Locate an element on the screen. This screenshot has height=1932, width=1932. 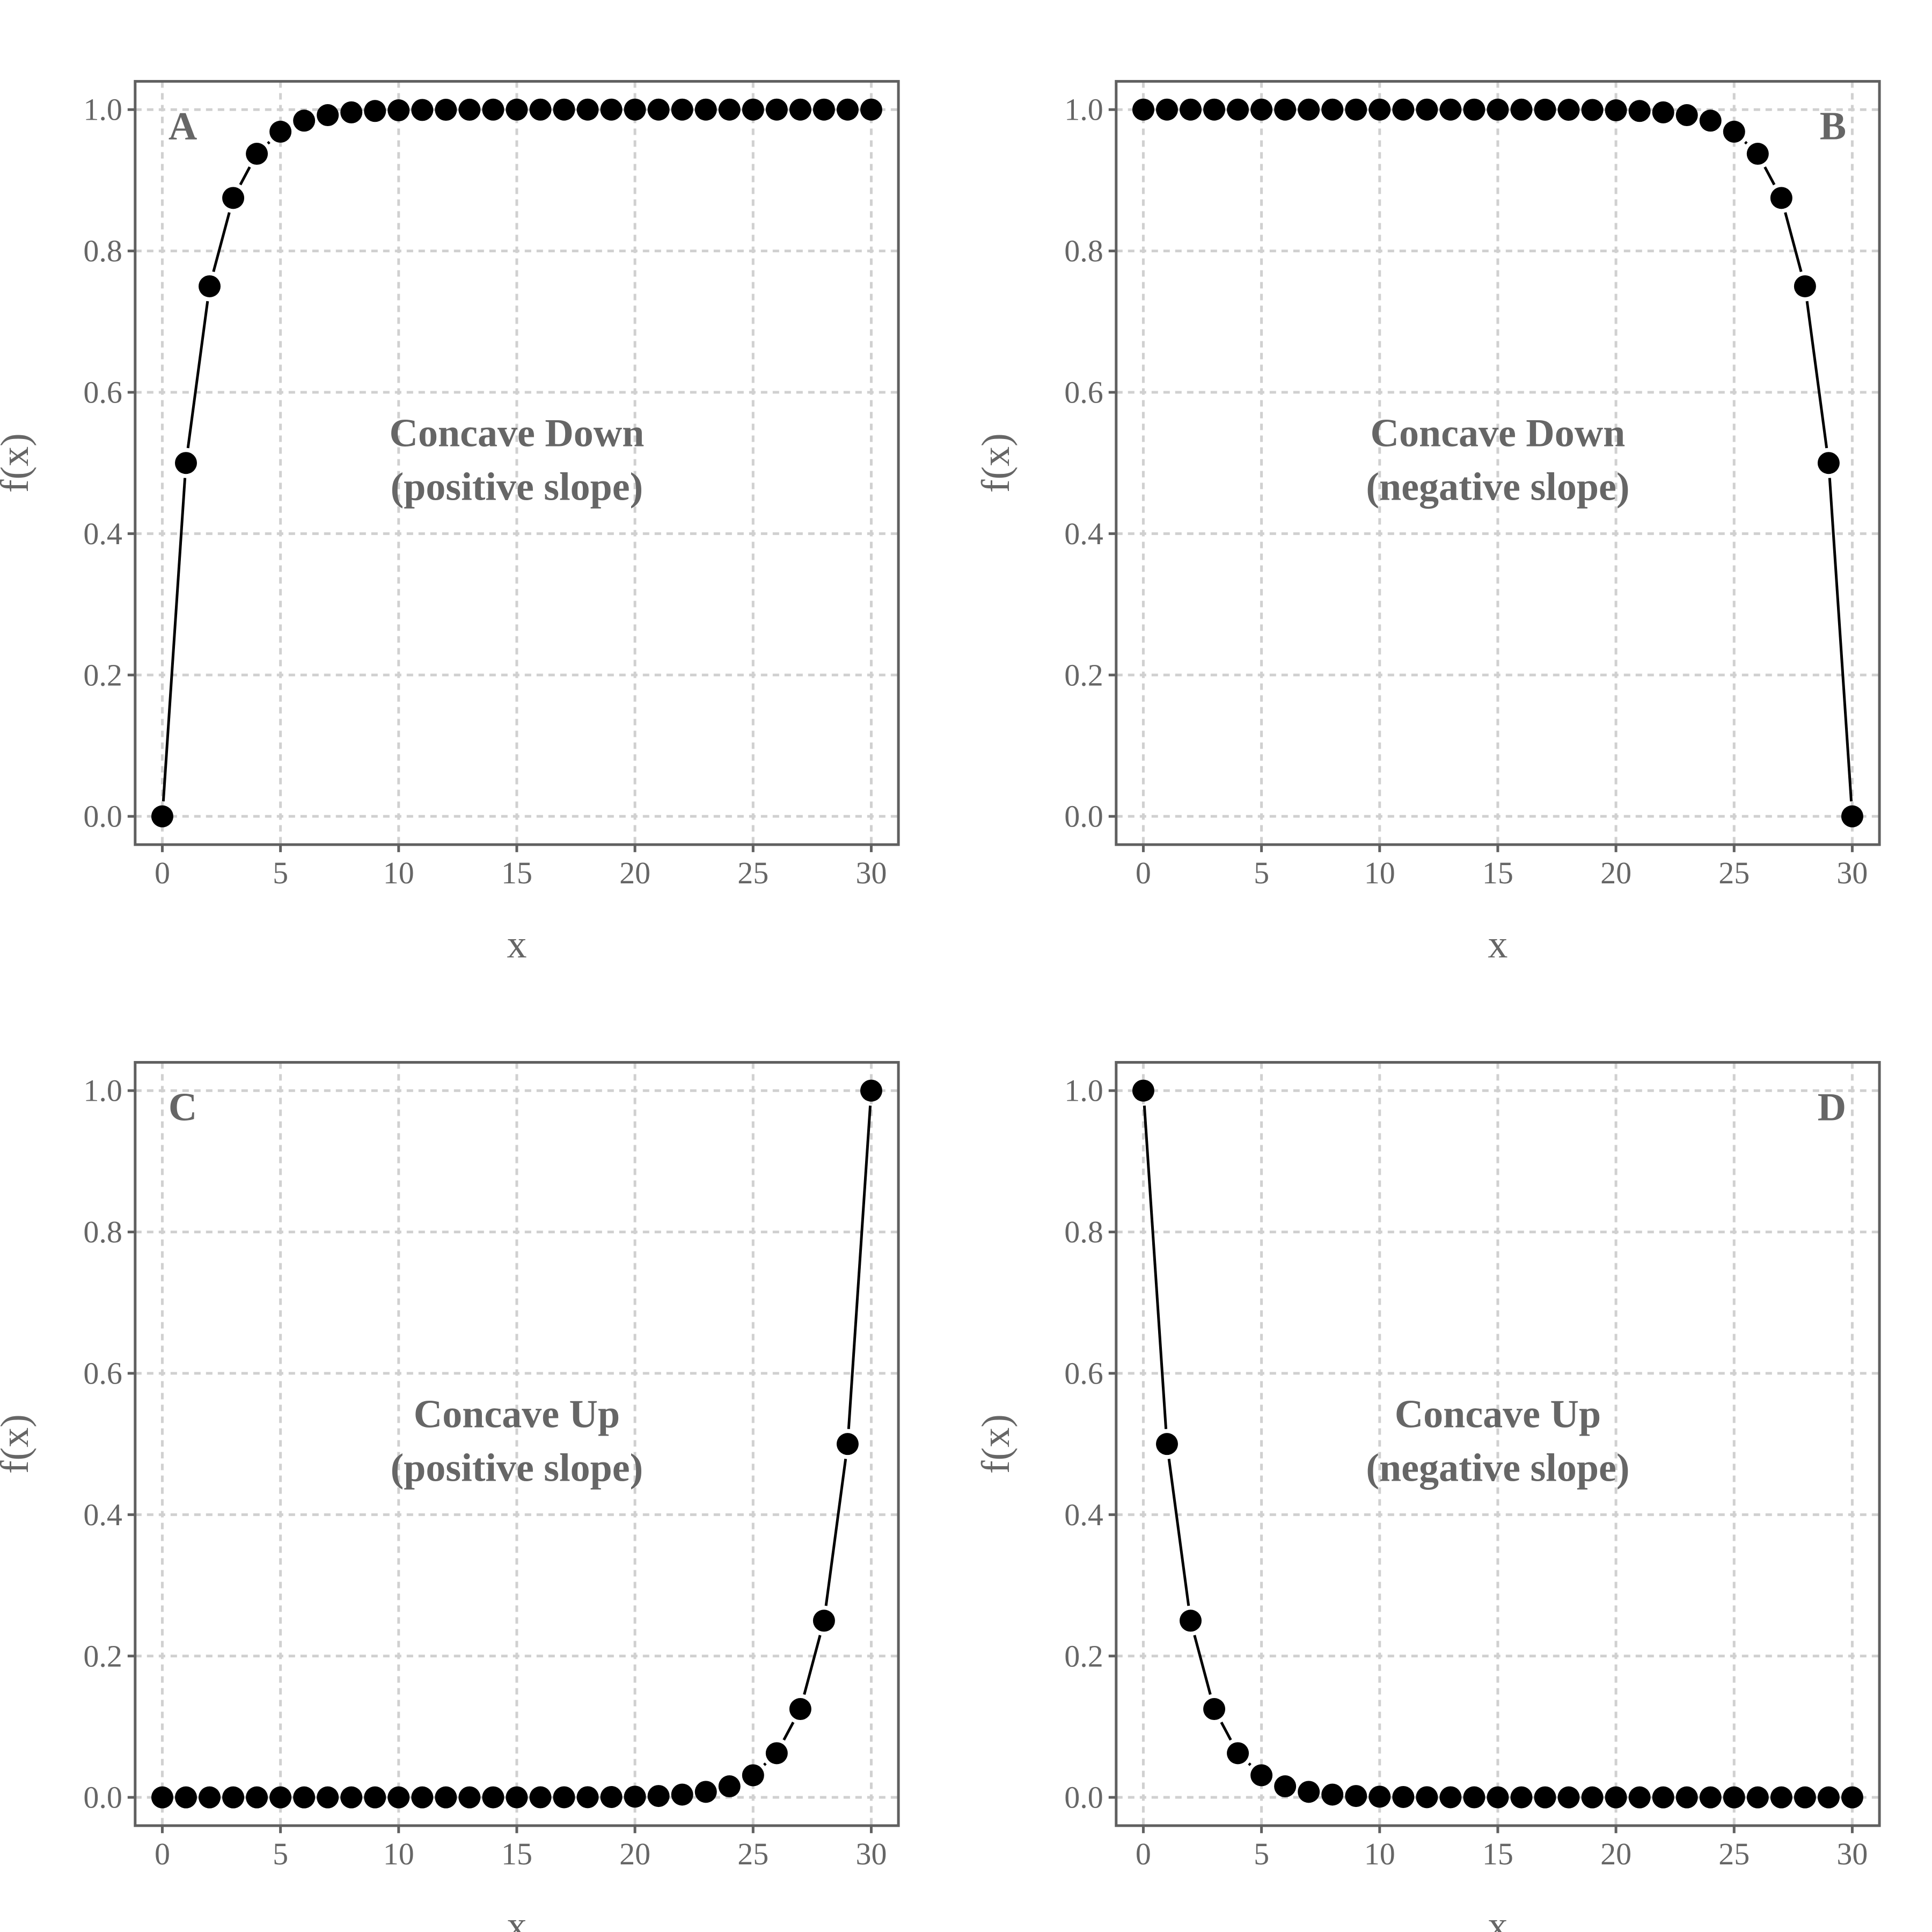
panel-annotation: Concave Up (positive slope) is located at coordinates (517, 1441).